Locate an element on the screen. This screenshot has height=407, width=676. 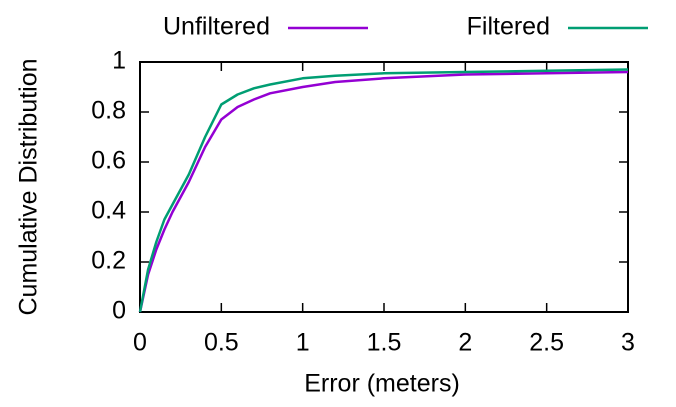
y-tick-label: 0.2 is located at coordinates (108, 261).